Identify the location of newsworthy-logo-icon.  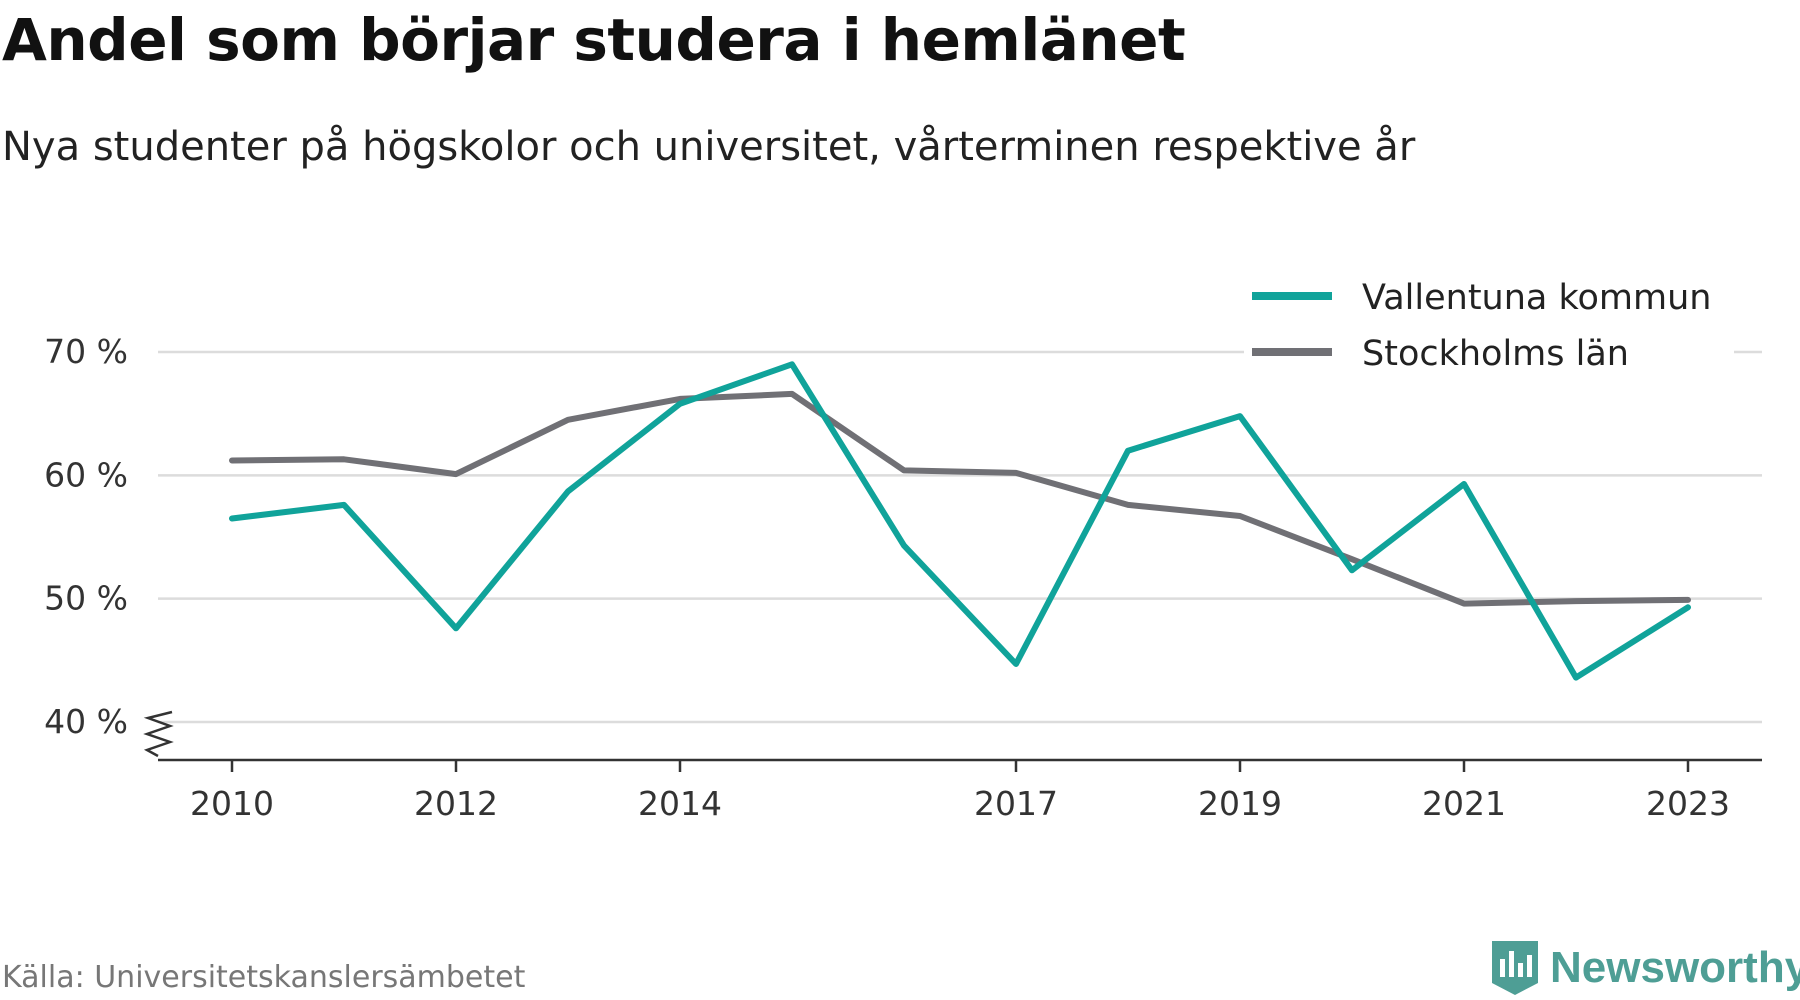
(1515, 968).